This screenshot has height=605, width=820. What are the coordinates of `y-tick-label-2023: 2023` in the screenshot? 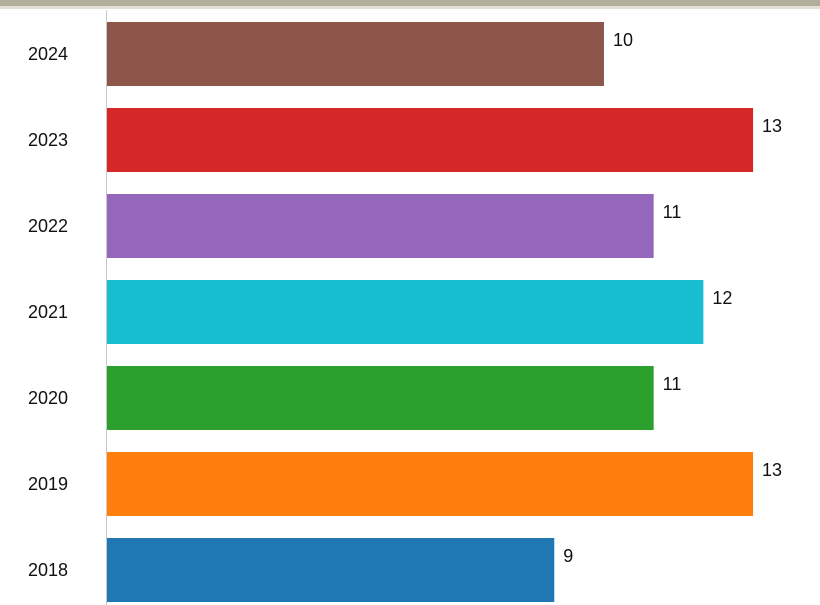 It's located at (48, 140).